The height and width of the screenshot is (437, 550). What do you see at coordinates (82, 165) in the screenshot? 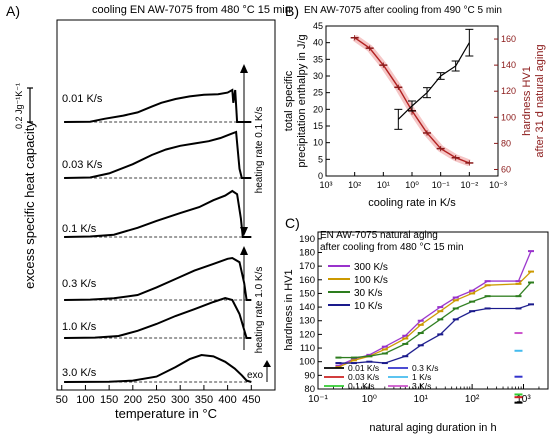
I see `a-curve-label-1: 0.03 K/s` at bounding box center [82, 165].